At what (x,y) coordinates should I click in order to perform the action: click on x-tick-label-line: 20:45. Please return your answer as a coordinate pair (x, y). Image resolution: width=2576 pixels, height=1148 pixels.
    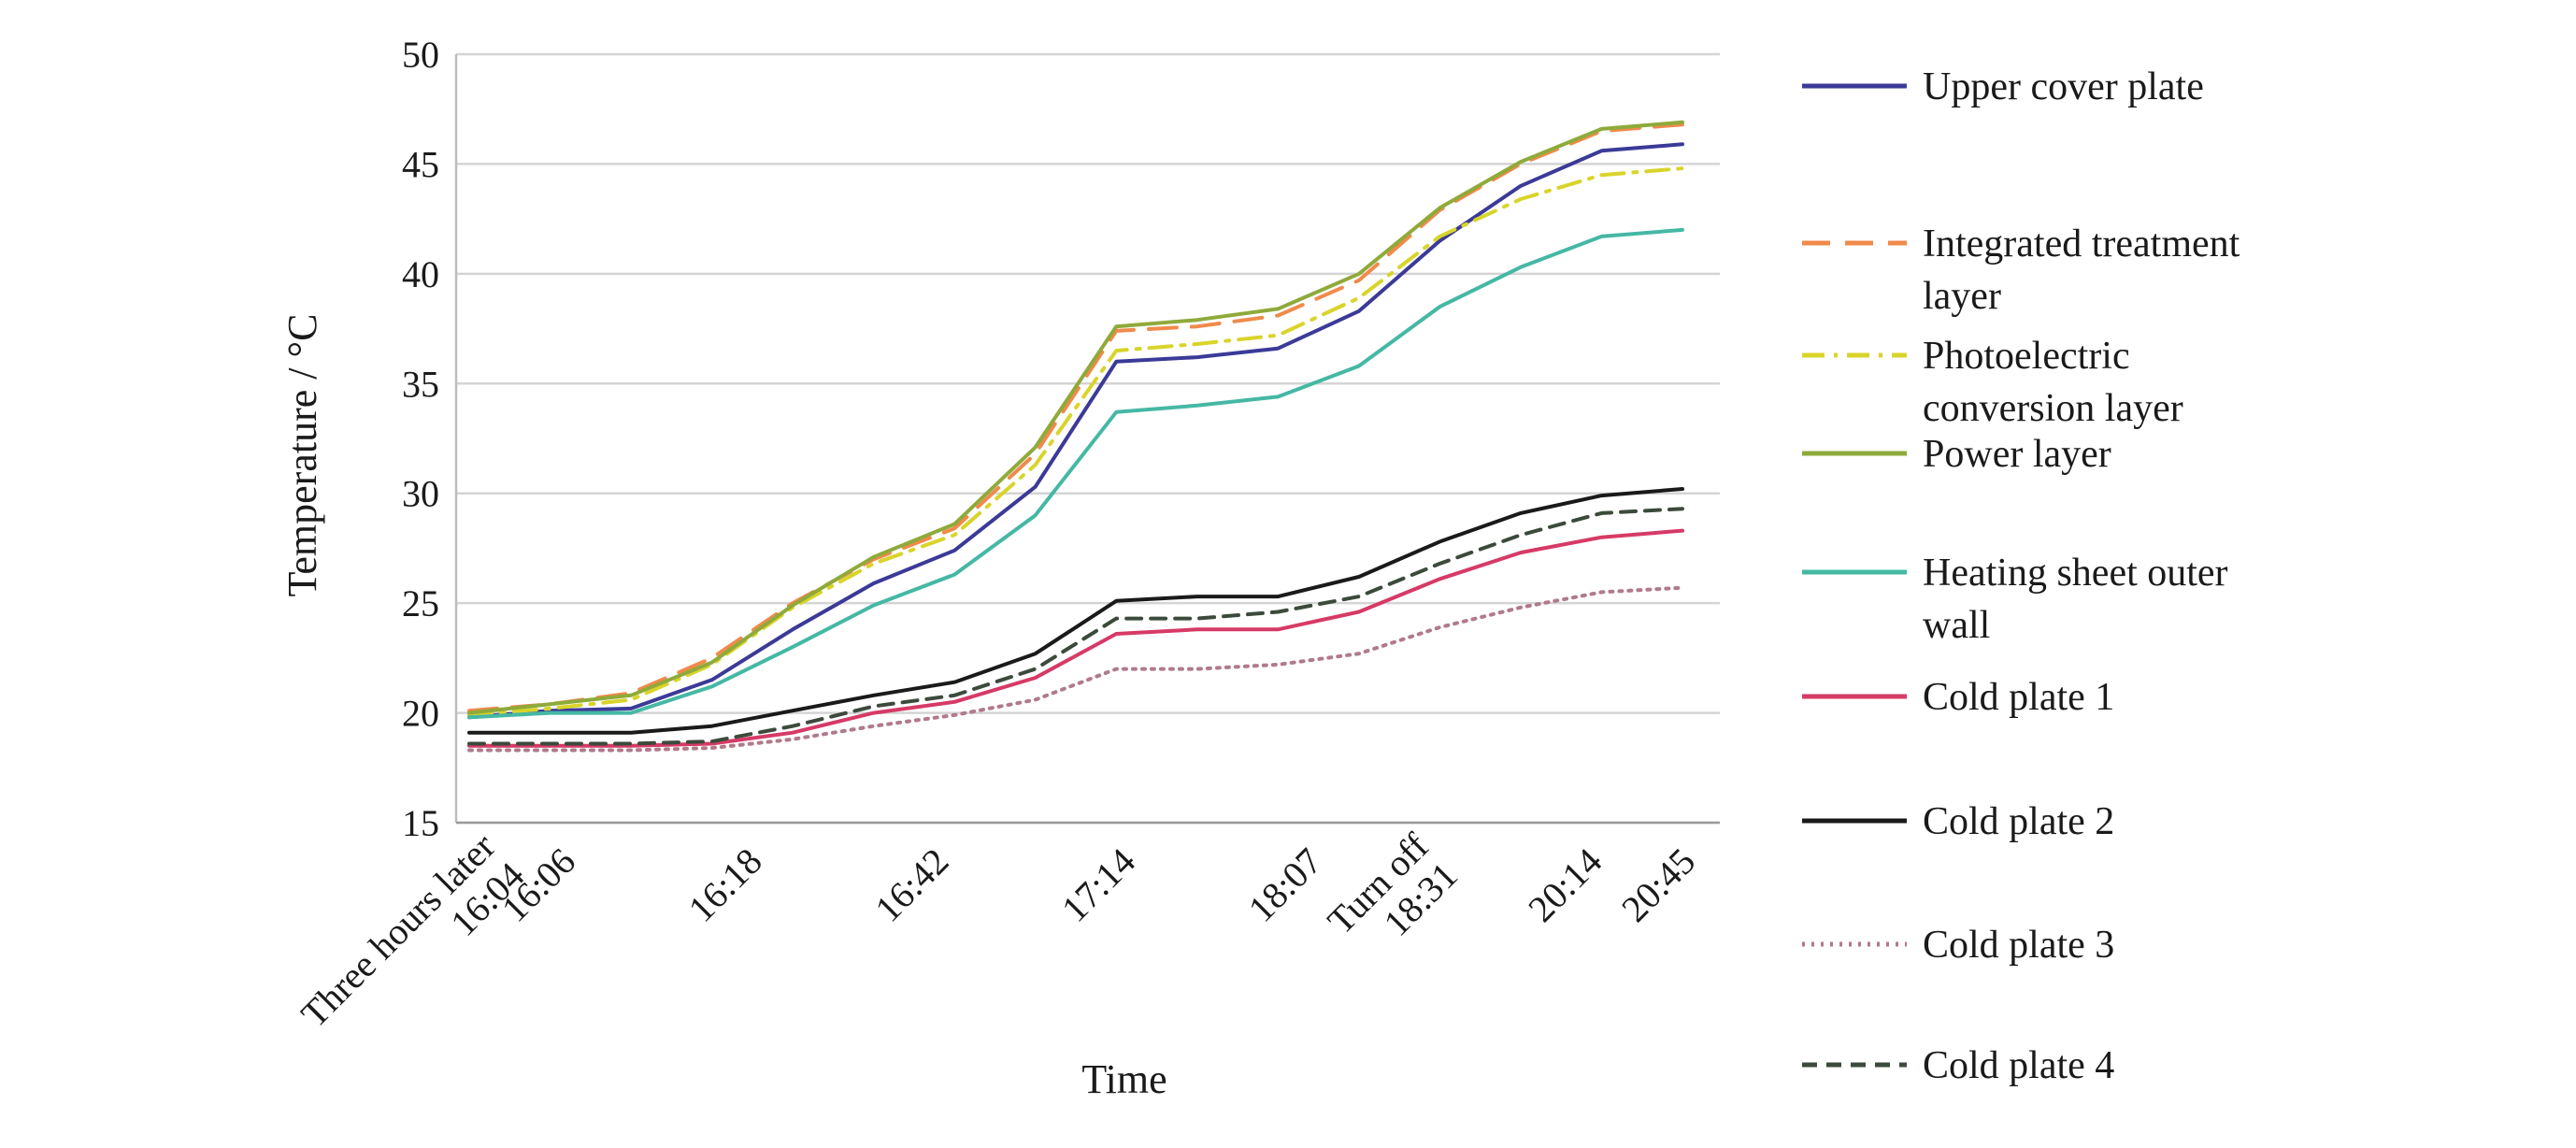
    Looking at the image, I should click on (1658, 884).